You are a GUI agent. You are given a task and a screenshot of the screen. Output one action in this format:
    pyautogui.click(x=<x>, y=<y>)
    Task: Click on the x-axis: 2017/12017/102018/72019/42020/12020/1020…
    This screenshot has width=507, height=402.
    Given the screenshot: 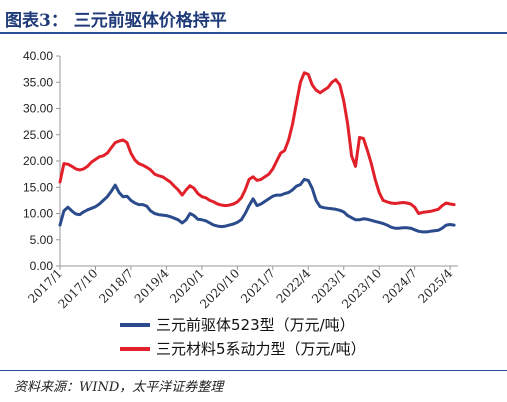 What is the action you would take?
    pyautogui.click(x=241, y=288)
    